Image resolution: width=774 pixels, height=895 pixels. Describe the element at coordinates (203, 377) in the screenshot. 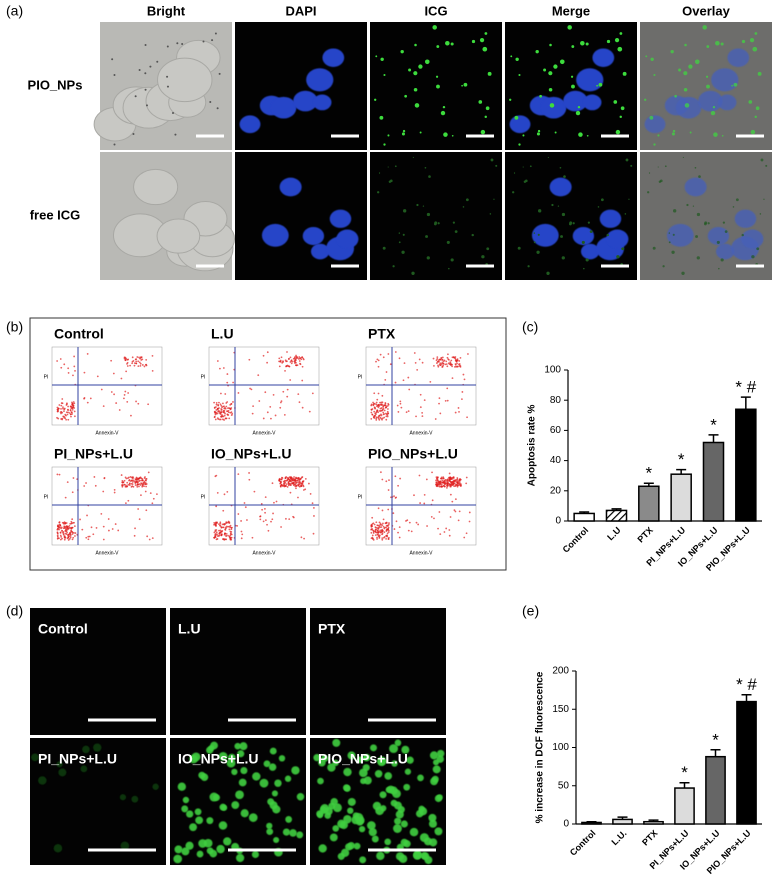

I see `y-axis-label: PI` at that location.